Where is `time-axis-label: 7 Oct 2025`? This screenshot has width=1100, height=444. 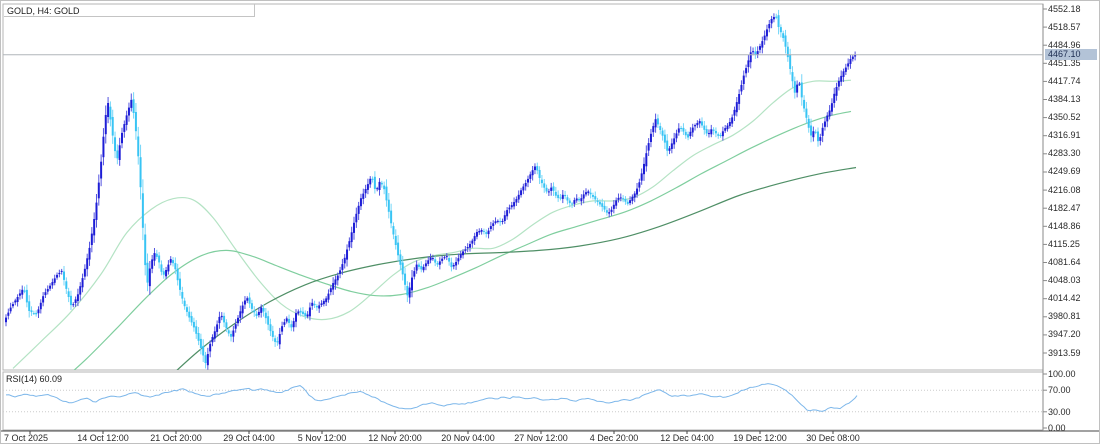
time-axis-label: 7 Oct 2025 is located at coordinates (26, 438).